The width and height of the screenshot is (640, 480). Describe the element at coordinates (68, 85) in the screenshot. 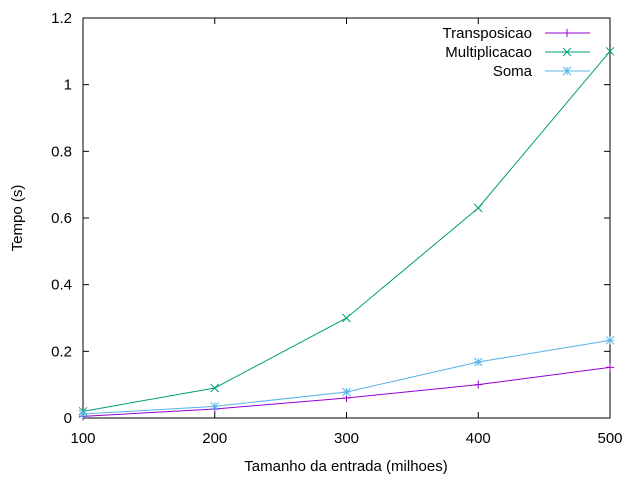

I see `y-tick-label: 1` at that location.